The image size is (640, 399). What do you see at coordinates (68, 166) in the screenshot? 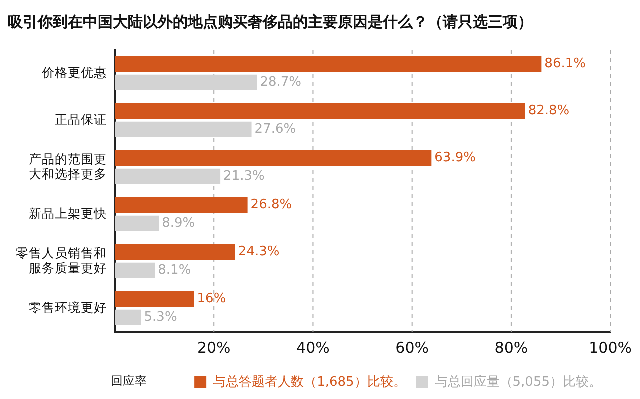
I see `y-tick-label: 产品的范围更大和选择更多` at bounding box center [68, 166].